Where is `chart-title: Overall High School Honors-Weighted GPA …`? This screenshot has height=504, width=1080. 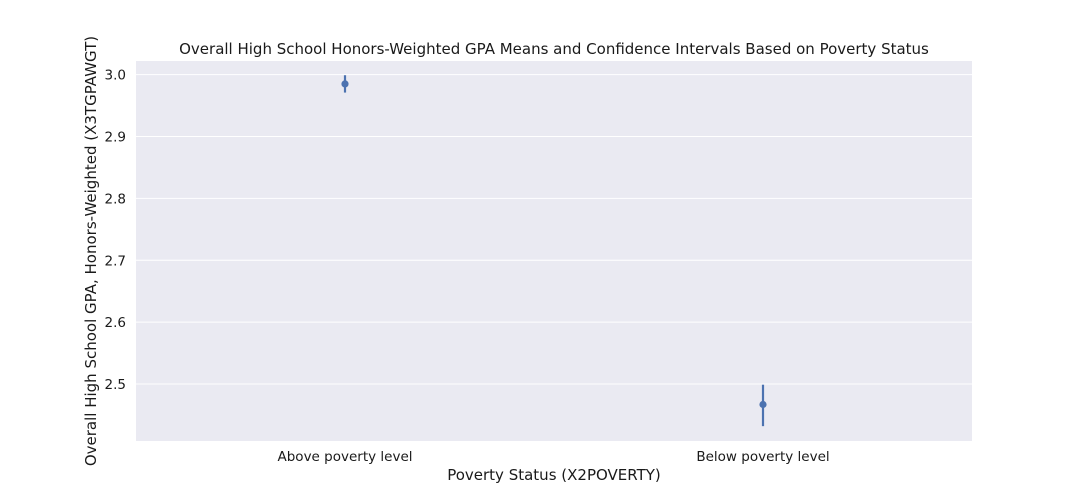 chart-title: Overall High School Honors-Weighted GPA … is located at coordinates (554, 49).